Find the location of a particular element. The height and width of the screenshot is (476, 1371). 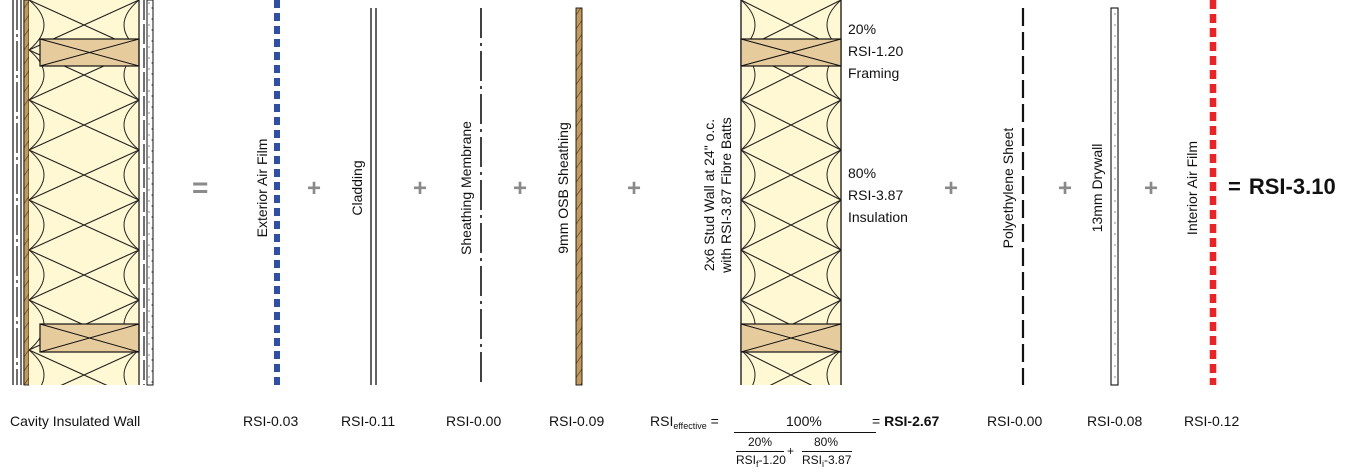

insulation-note: 80% RSI-3.87 Insulation is located at coordinates (878, 195).